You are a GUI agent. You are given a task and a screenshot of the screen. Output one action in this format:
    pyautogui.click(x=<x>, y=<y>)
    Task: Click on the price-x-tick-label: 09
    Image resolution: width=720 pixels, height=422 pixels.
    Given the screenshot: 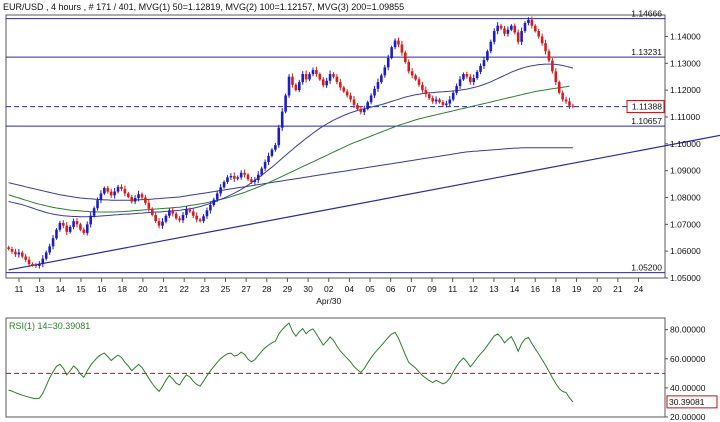 What is the action you would take?
    pyautogui.click(x=432, y=289)
    